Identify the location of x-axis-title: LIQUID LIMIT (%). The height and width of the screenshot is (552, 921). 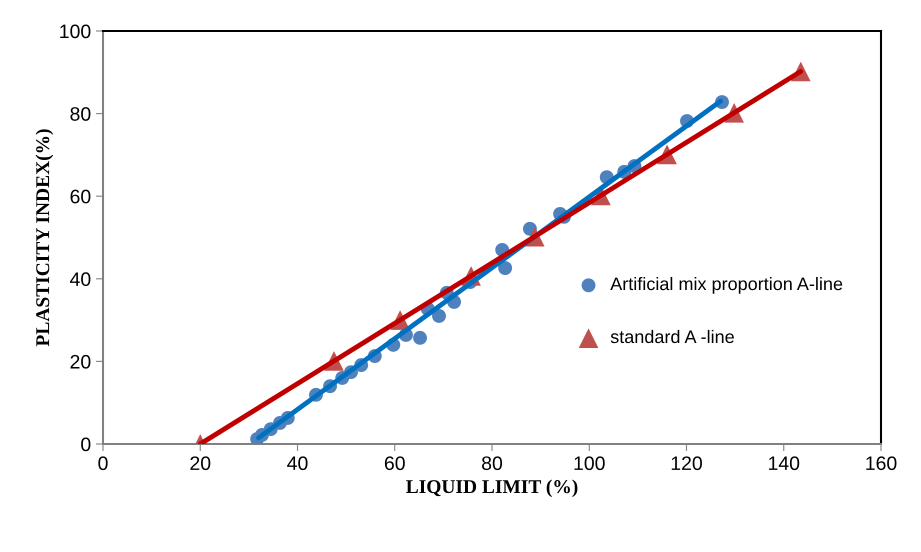
(492, 488).